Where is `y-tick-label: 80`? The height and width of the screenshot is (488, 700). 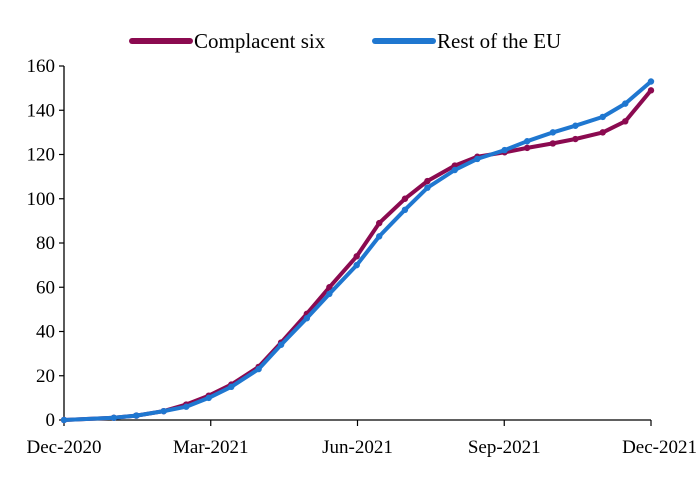
y-tick-label: 80 is located at coordinates (45, 243).